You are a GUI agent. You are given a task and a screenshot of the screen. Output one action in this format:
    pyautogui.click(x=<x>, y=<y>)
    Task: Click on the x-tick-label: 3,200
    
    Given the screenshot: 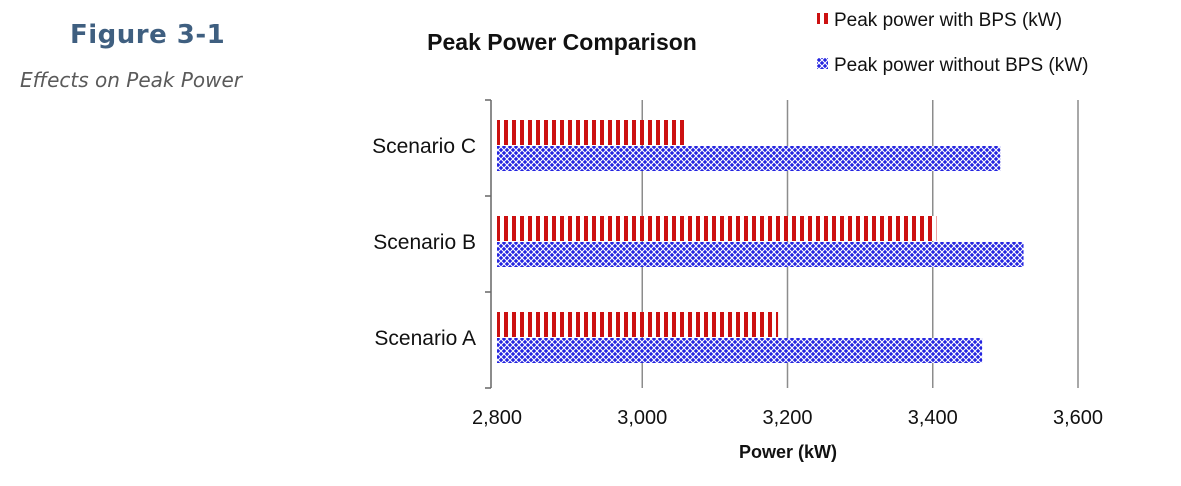 What is the action you would take?
    pyautogui.click(x=787, y=418)
    